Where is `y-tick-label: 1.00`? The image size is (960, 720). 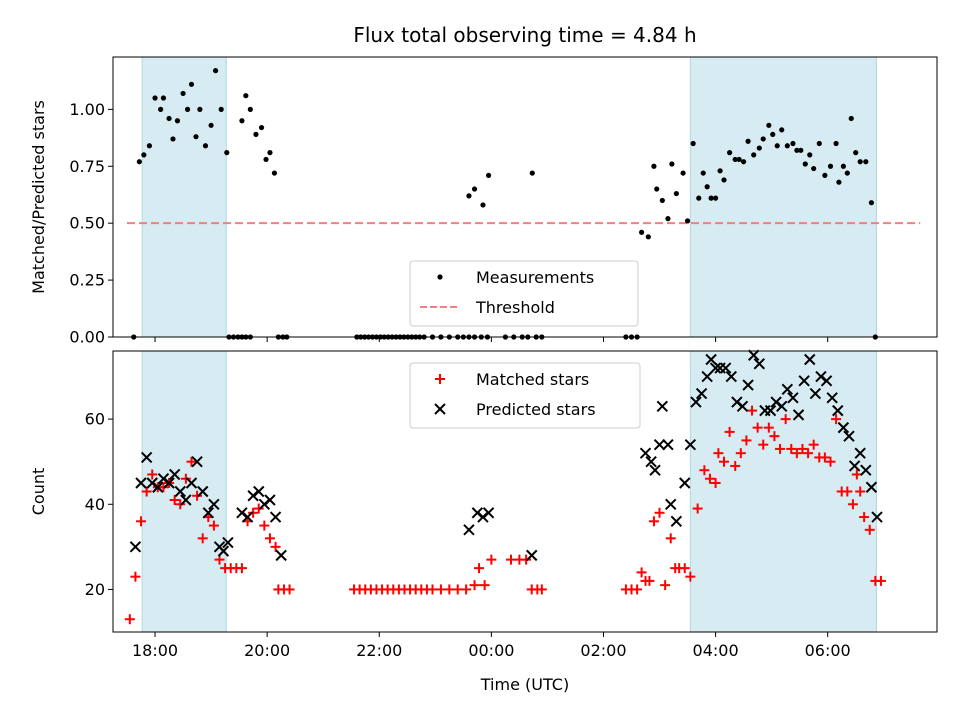
y-tick-label: 1.00 is located at coordinates (87, 109).